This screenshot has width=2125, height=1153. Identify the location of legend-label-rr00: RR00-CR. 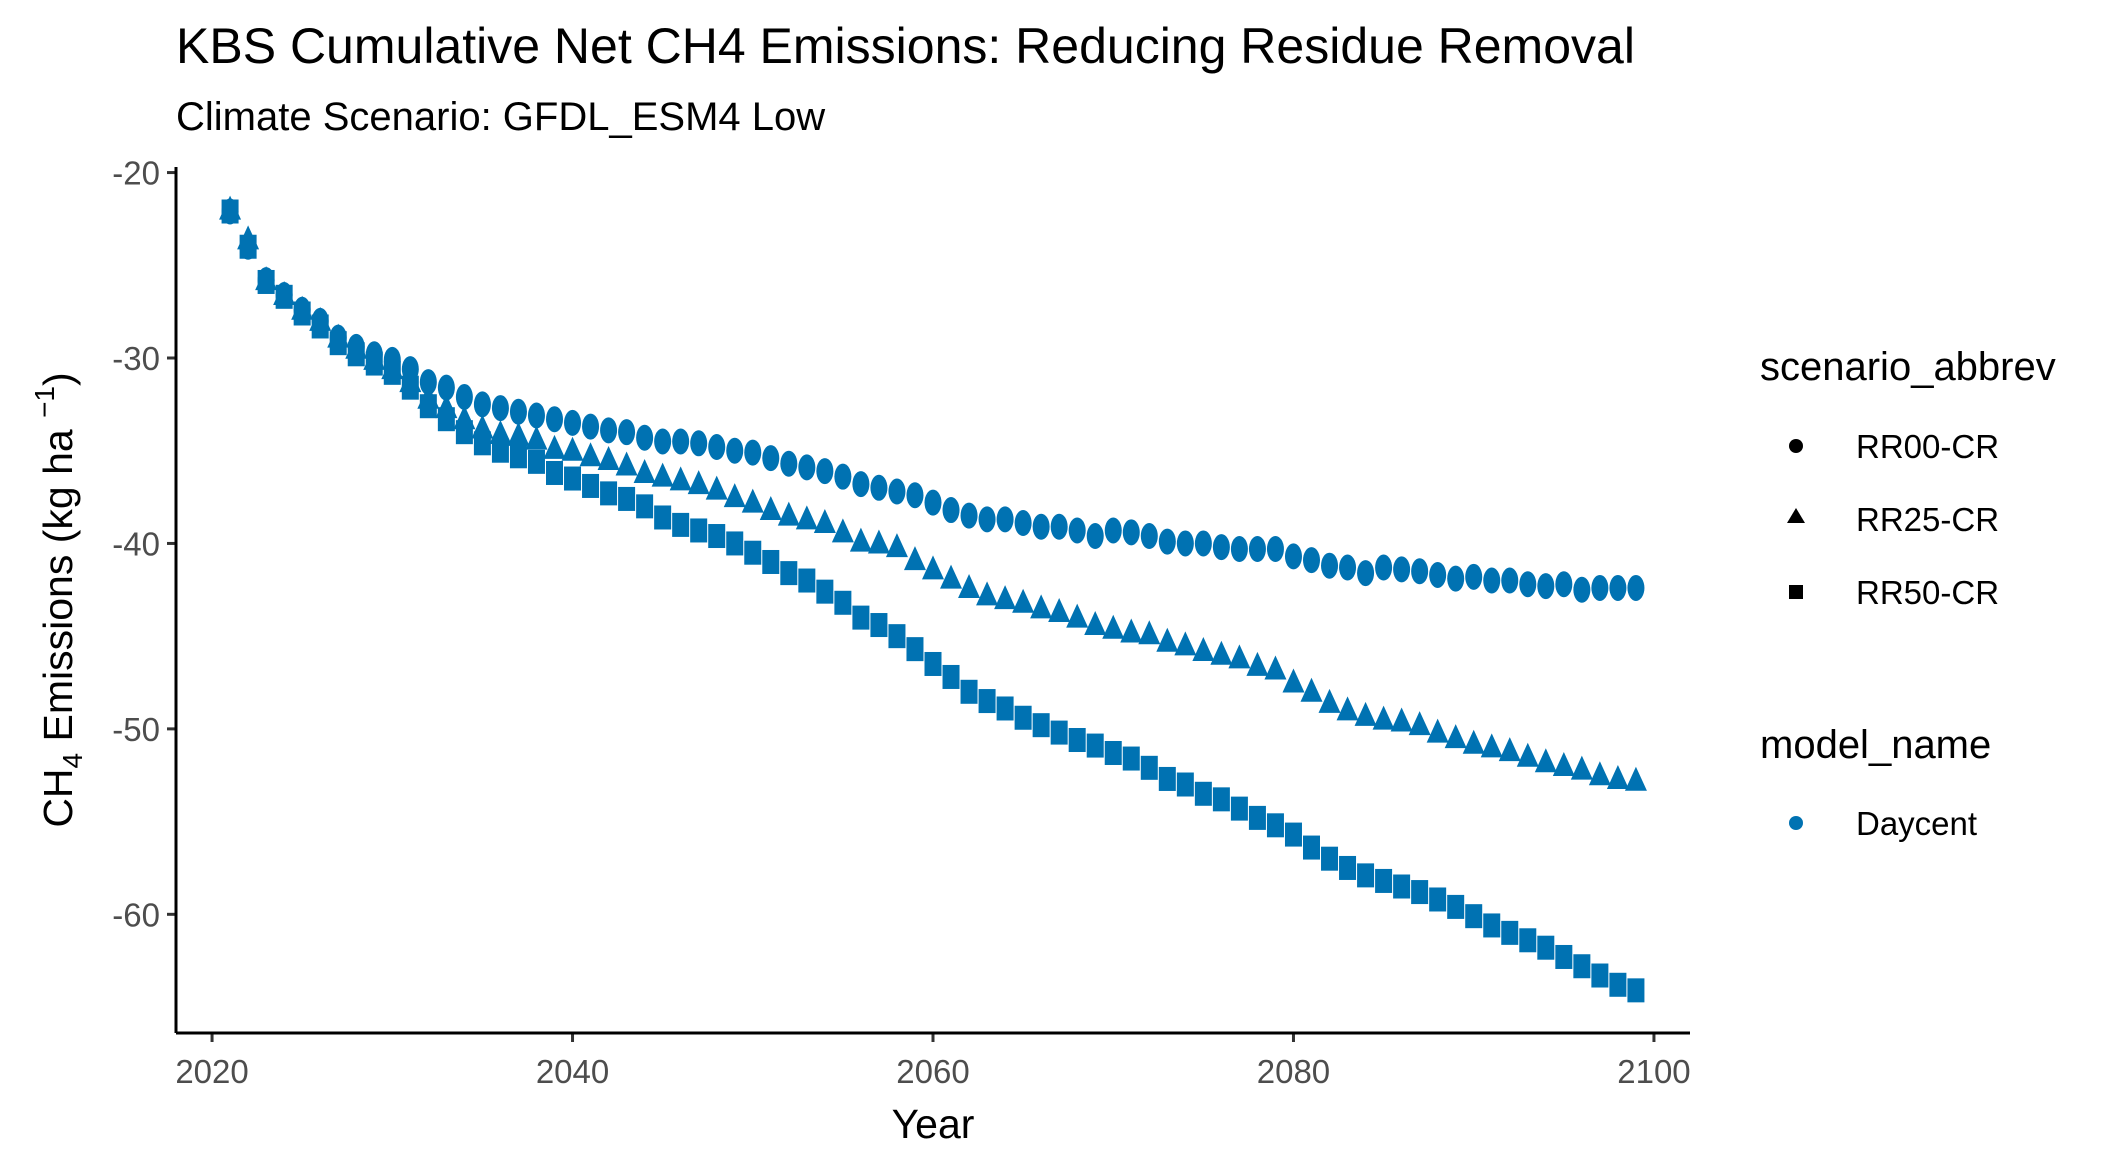
(1927, 446).